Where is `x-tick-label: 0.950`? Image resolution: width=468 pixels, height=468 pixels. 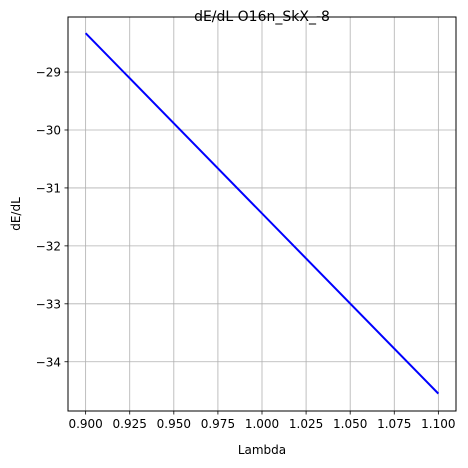
x-tick-label: 0.950 is located at coordinates (174, 424).